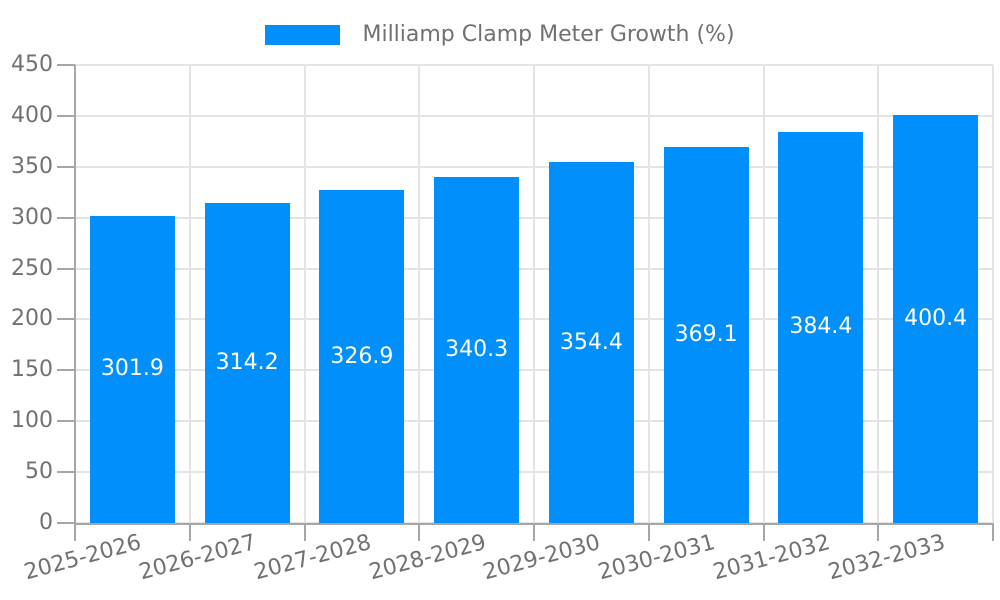 The image size is (1000, 600). What do you see at coordinates (39, 472) in the screenshot?
I see `y-tick-label: 50` at bounding box center [39, 472].